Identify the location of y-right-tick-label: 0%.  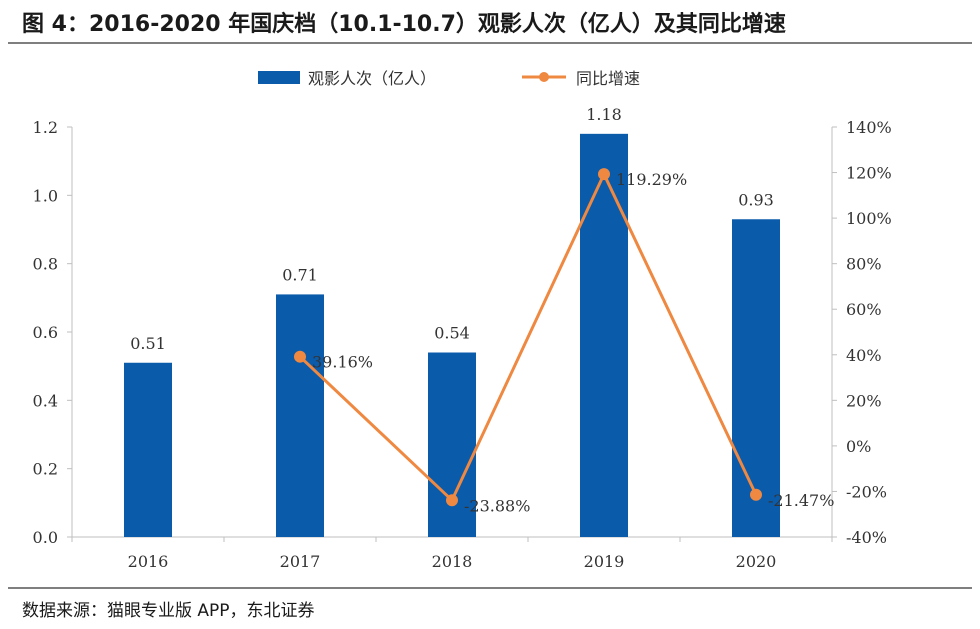
(858, 446).